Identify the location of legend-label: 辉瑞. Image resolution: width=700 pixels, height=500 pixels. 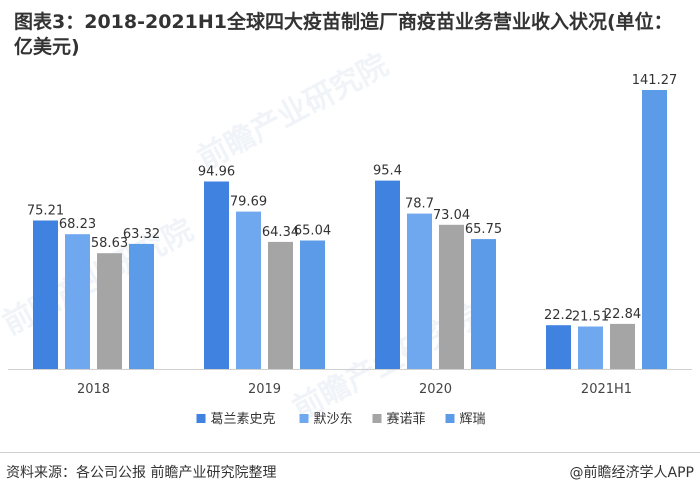
(473, 419).